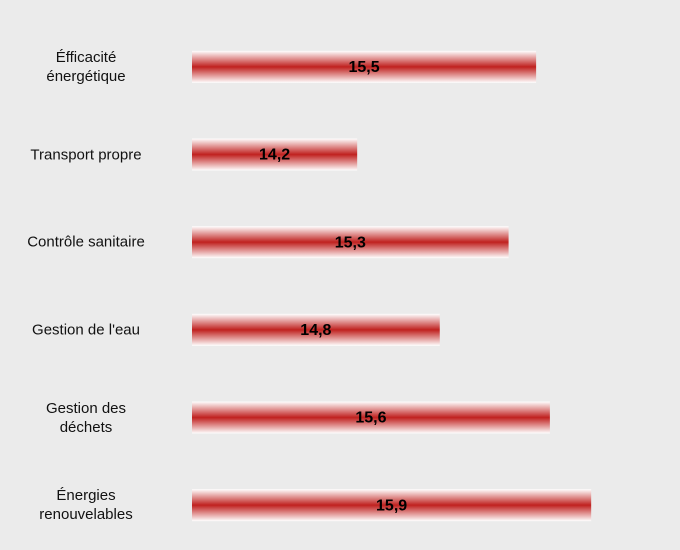 The image size is (680, 550). What do you see at coordinates (86, 417) in the screenshot?
I see `category-label: Gestion des déchets` at bounding box center [86, 417].